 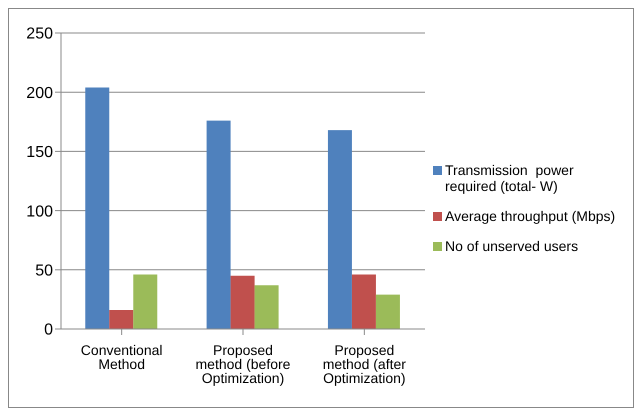 What do you see at coordinates (511, 246) in the screenshot?
I see `legend-label: No of unserved users` at bounding box center [511, 246].